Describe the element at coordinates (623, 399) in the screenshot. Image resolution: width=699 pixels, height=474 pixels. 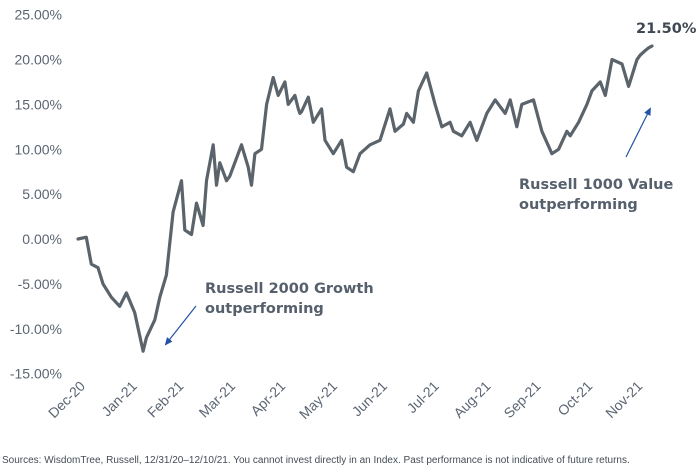
I see `x-tick-label: Nov-21` at that location.